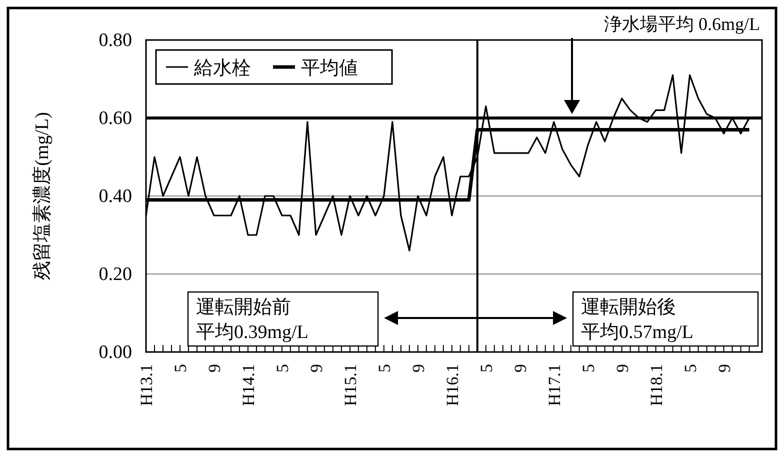  What do you see at coordinates (243, 307) in the screenshot?
I see `annotation: 運転開始前` at bounding box center [243, 307].